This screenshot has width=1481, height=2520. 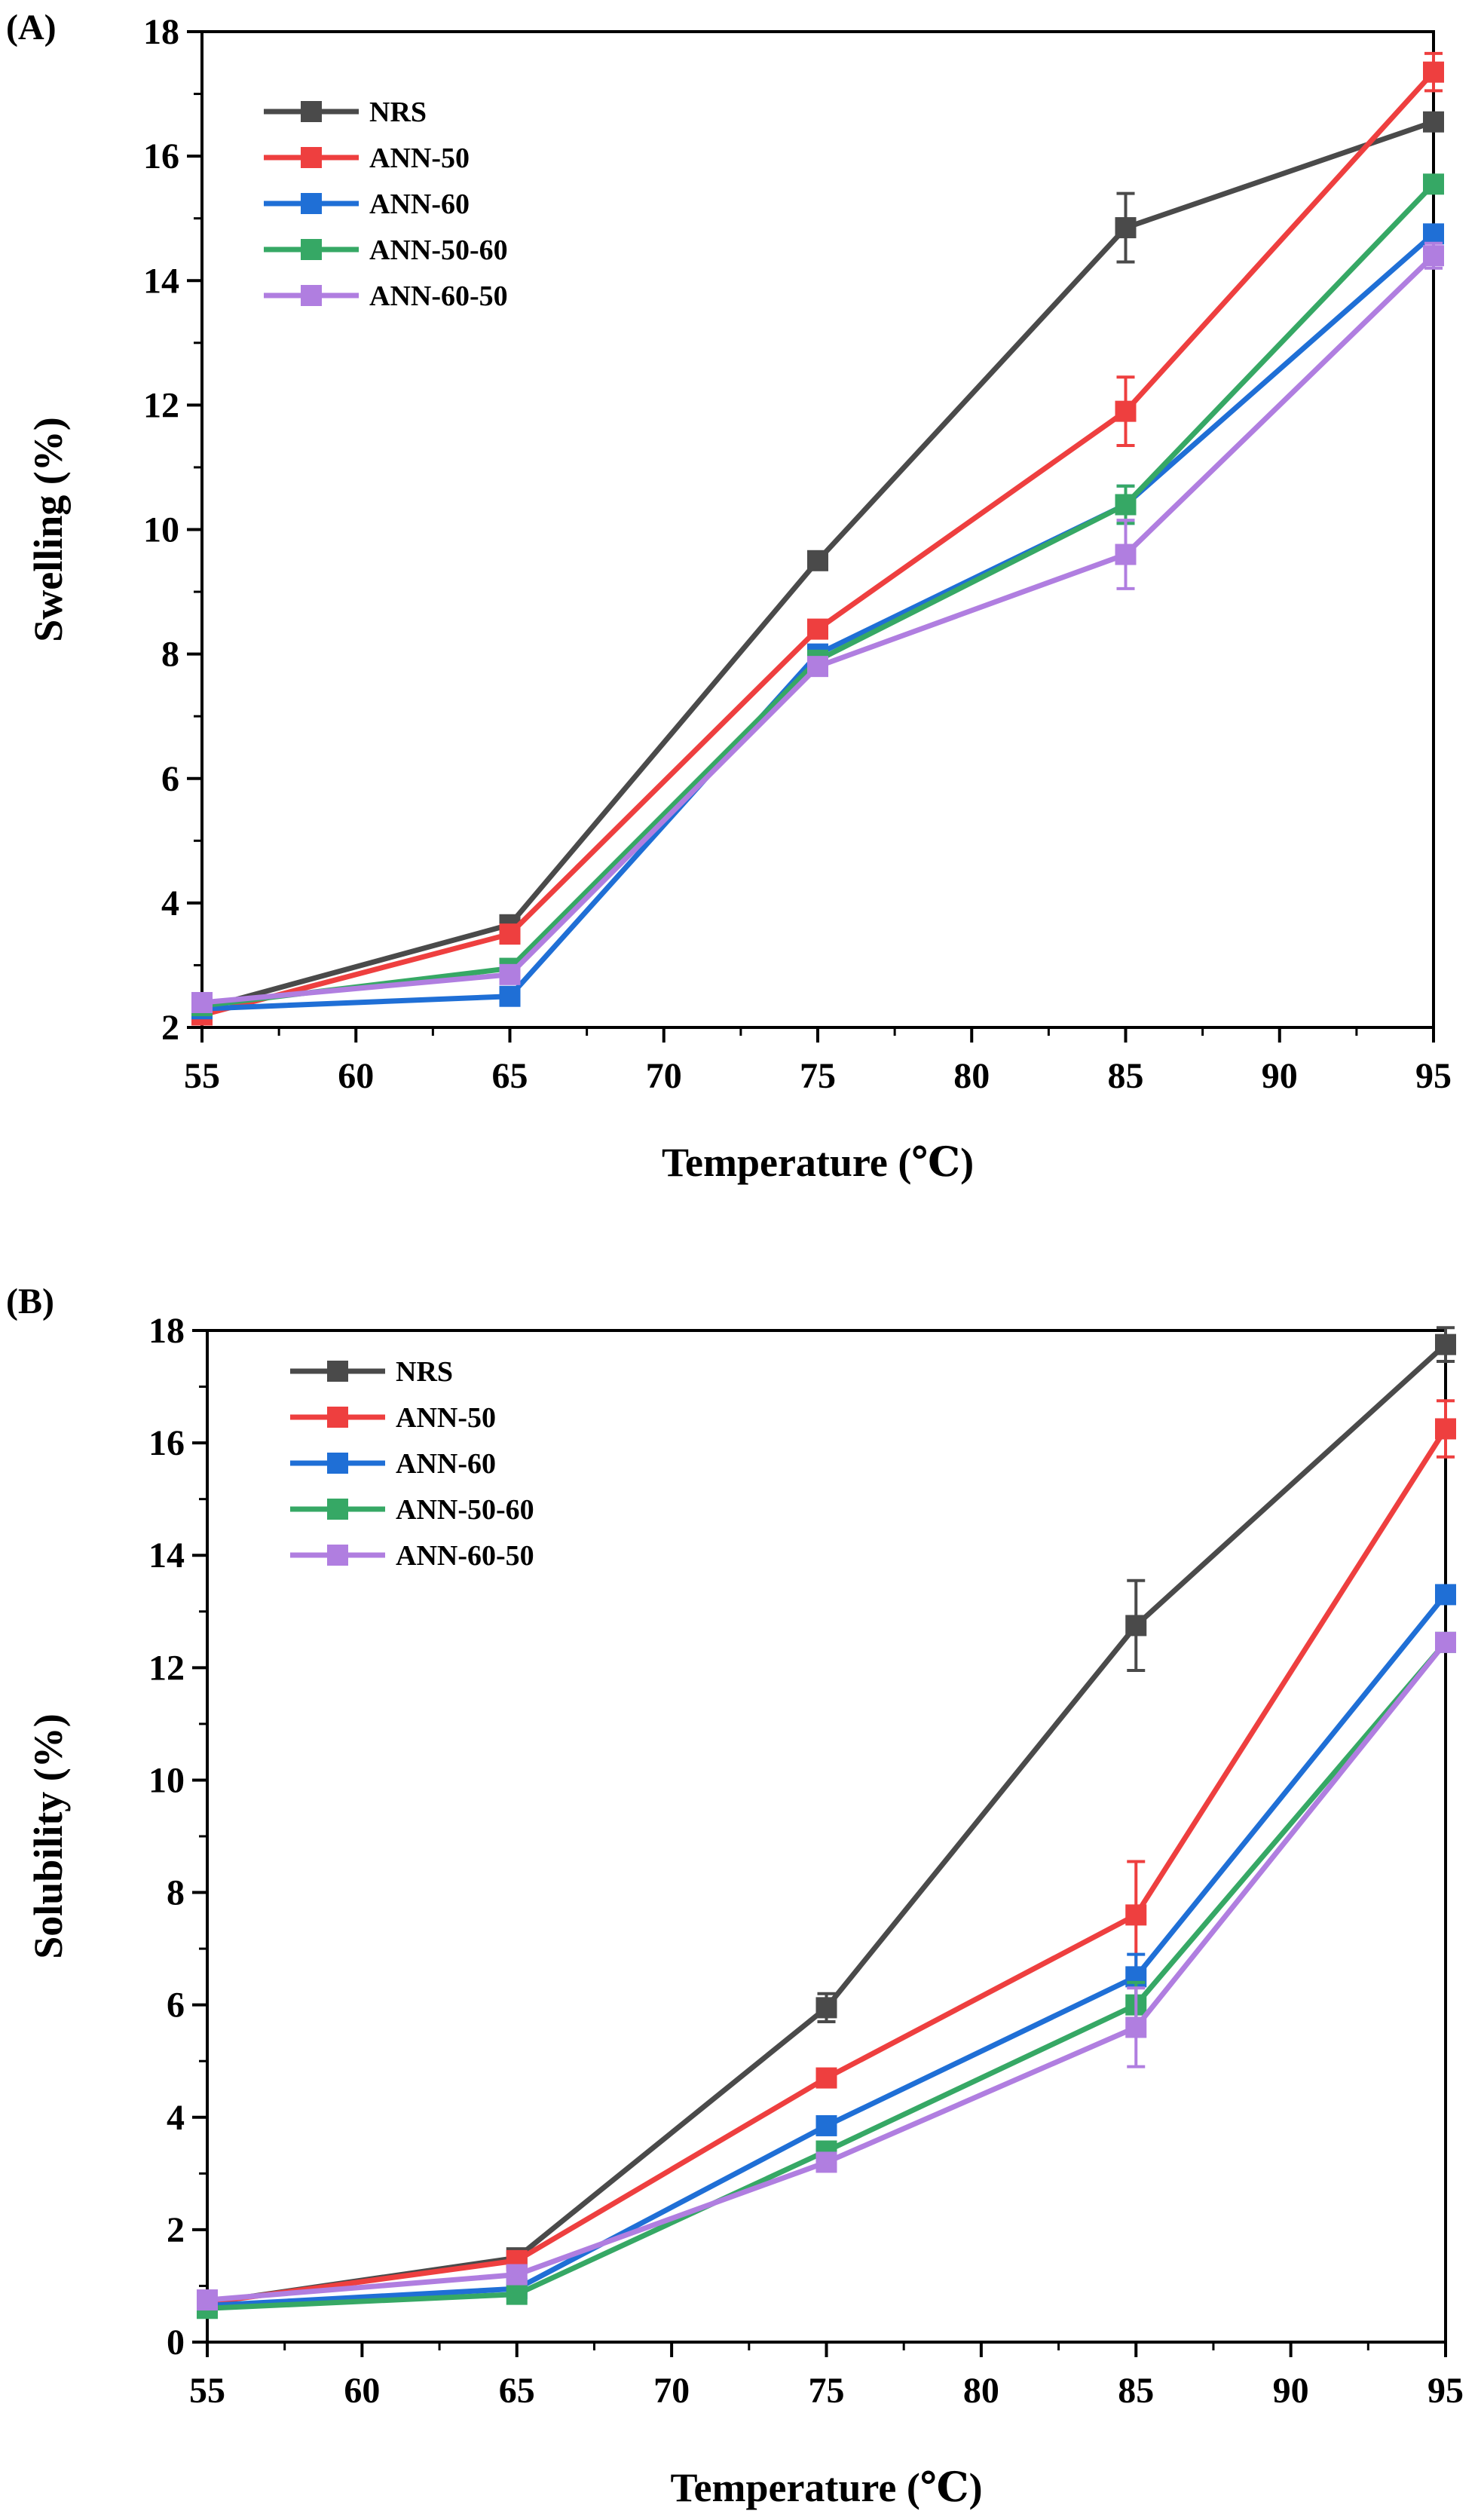 What do you see at coordinates (446, 1418) in the screenshot?
I see `legend-label: ANN-50` at bounding box center [446, 1418].